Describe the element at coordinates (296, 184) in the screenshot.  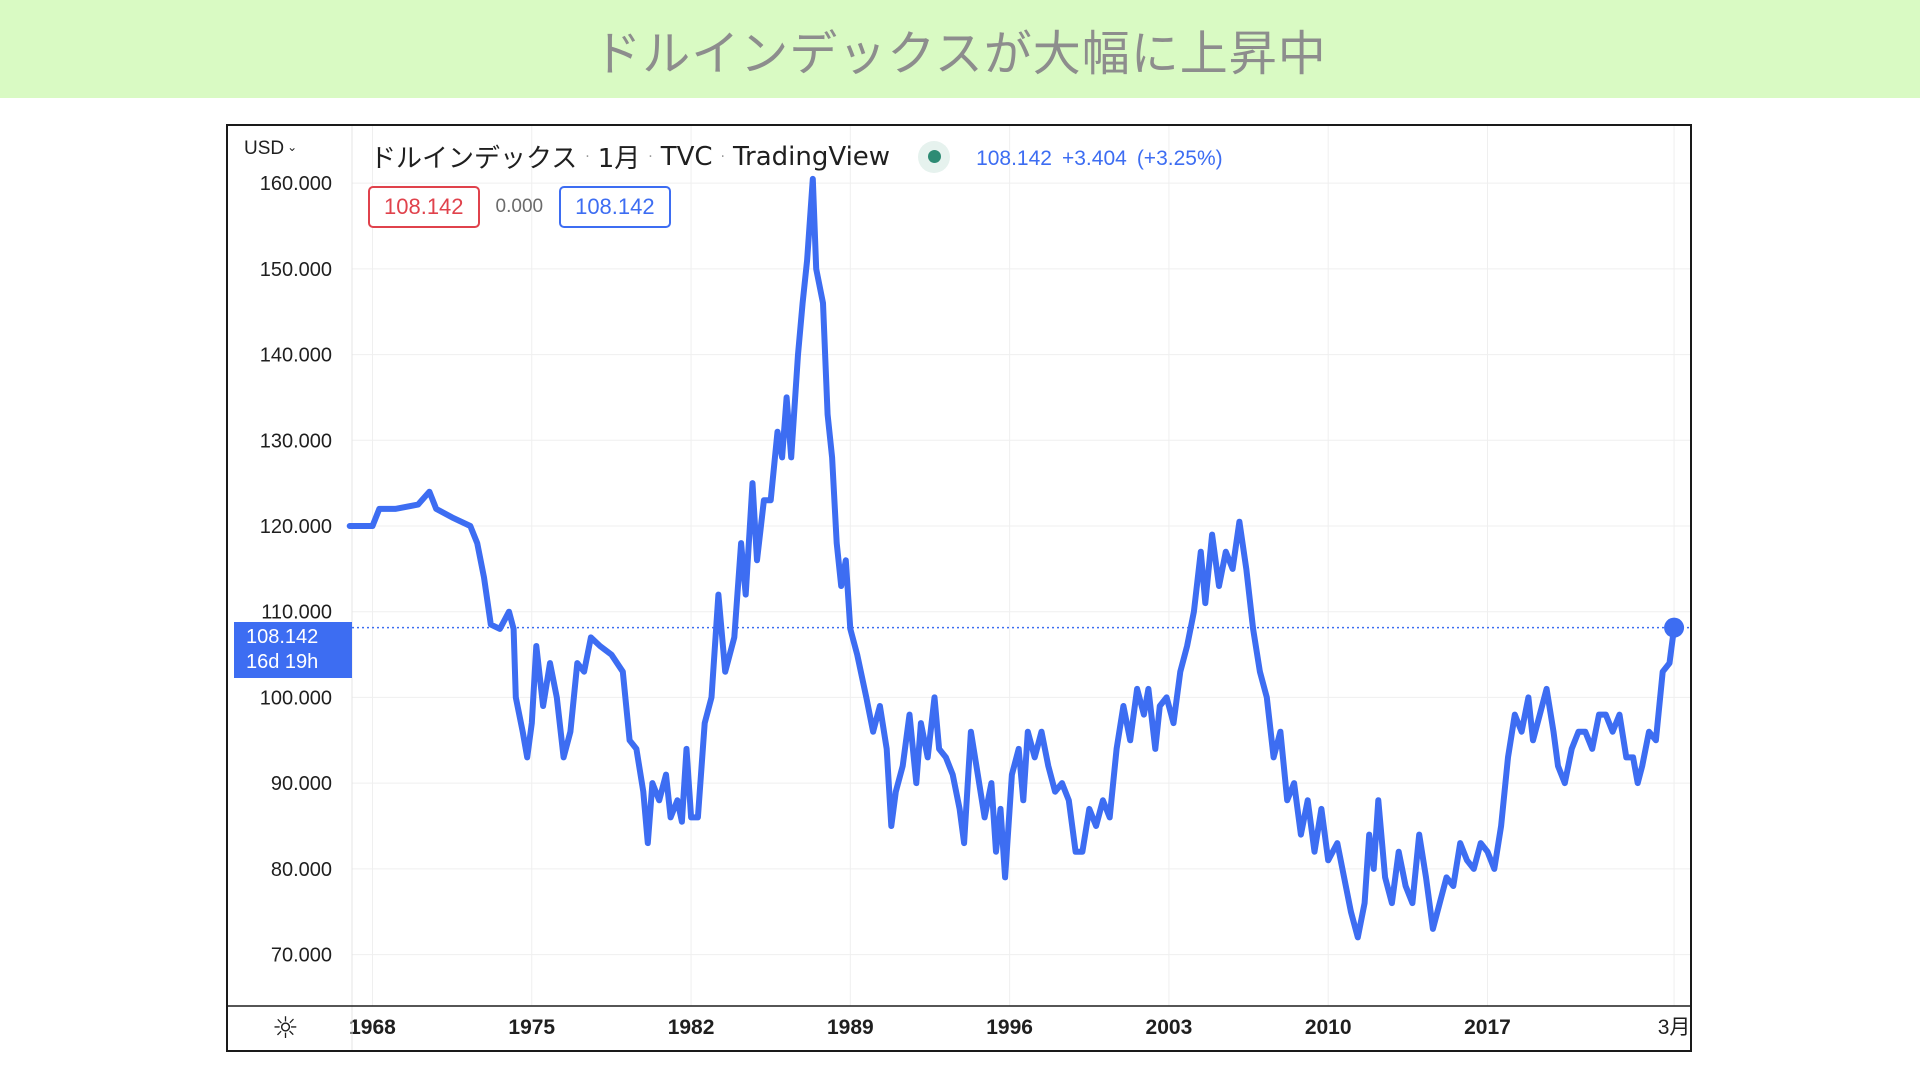
I see `y-tick-label: 160.000` at that location.